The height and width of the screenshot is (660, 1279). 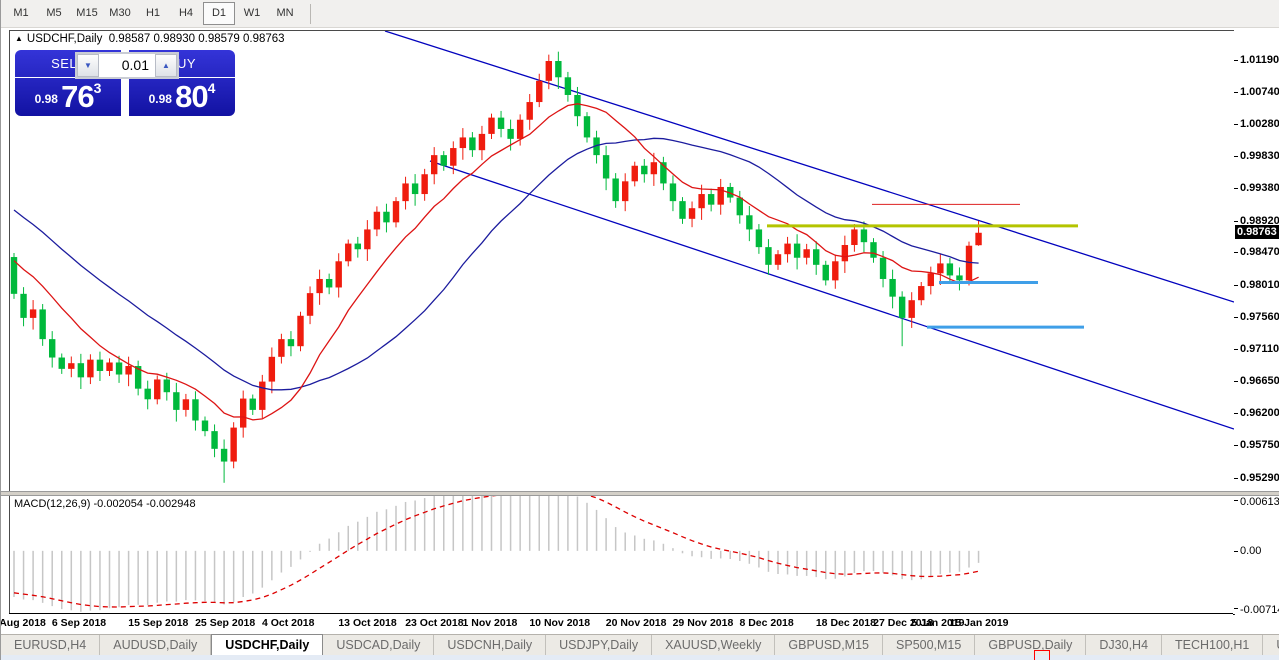 I want to click on chart-tab-eurusd: EURUSD,H4, so click(x=51, y=645).